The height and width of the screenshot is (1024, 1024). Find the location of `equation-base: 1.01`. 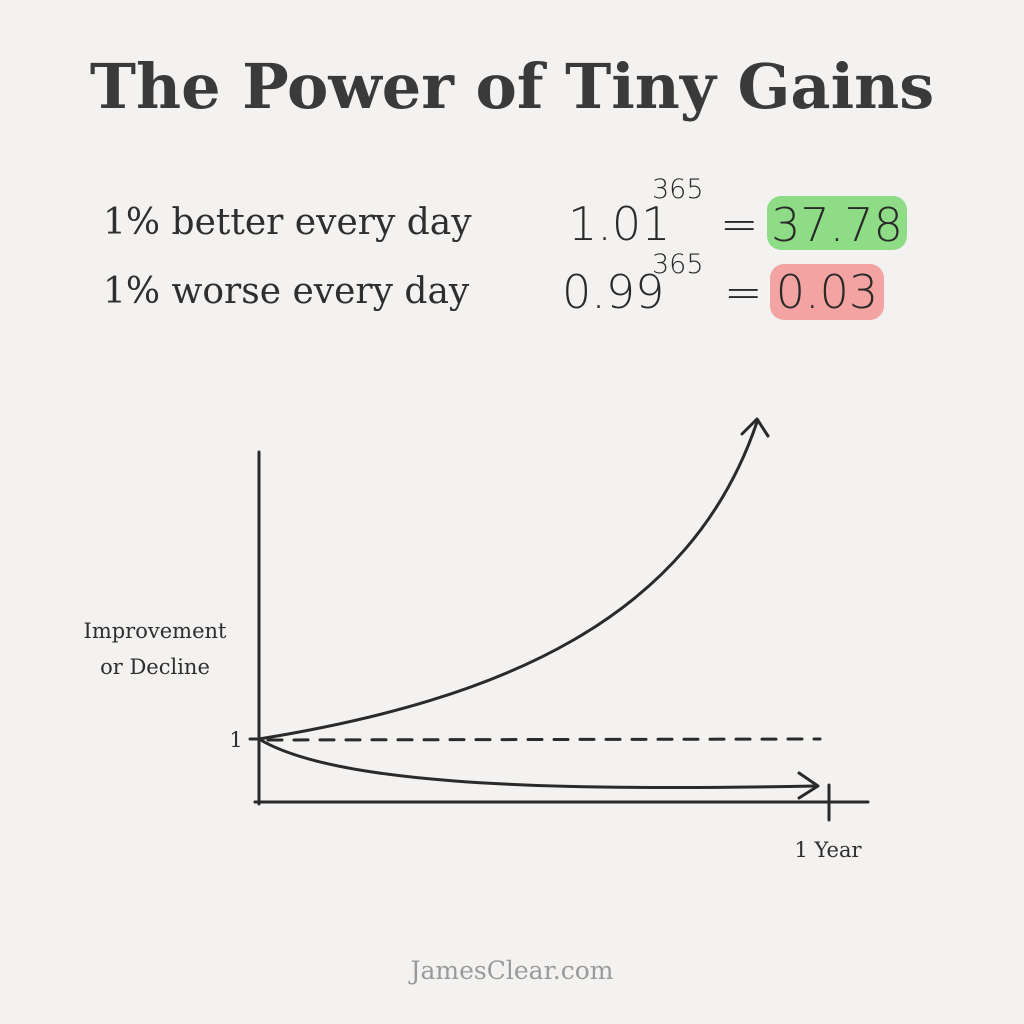

equation-base: 1.01 is located at coordinates (619, 224).